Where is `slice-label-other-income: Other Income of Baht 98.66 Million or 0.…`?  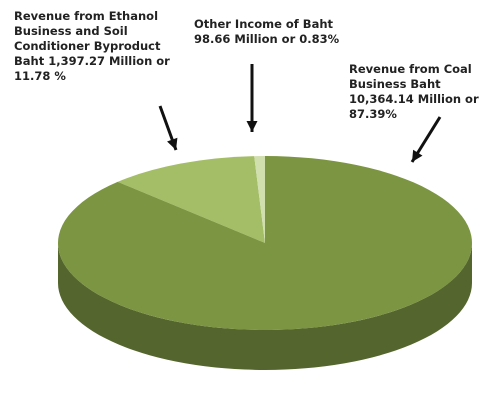 slice-label-other-income: Other Income of Baht 98.66 Million or 0.… is located at coordinates (267, 31).